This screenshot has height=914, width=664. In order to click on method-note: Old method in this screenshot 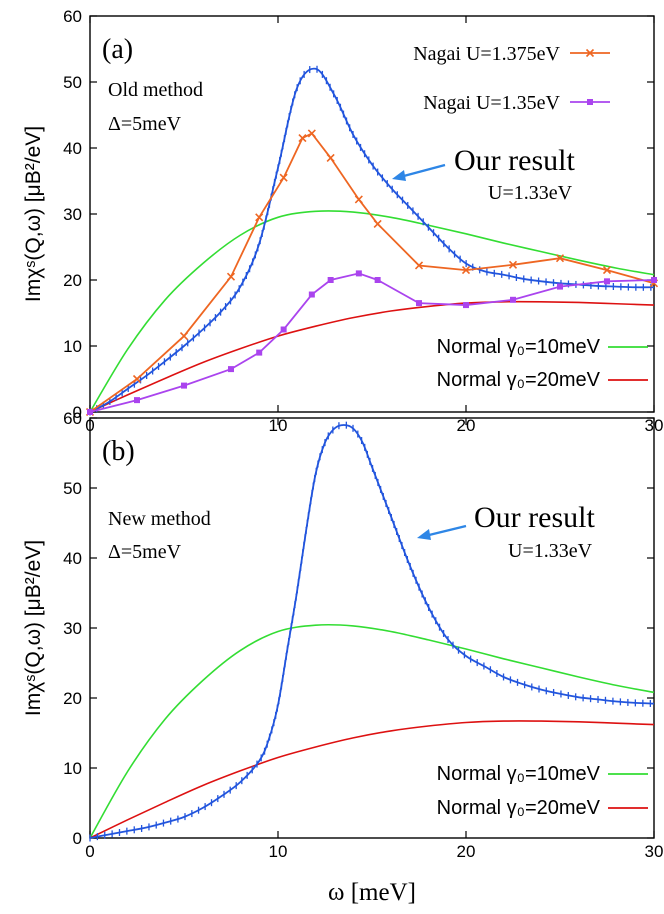, I will do `click(155, 90)`.